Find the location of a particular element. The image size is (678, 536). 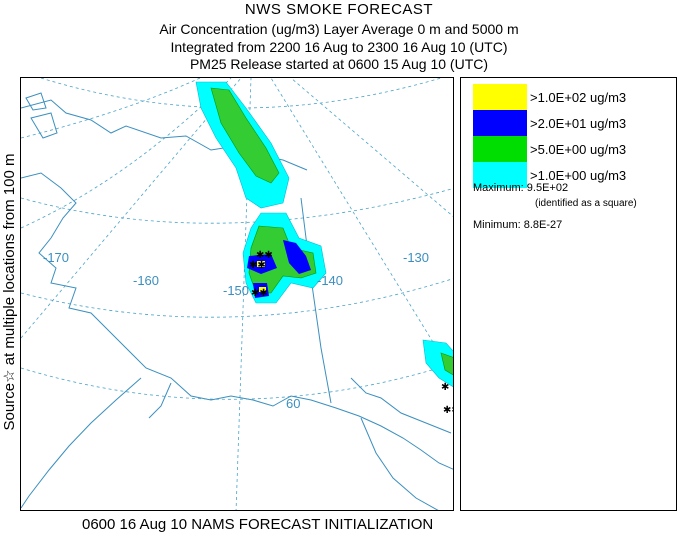

lon-label: -140 is located at coordinates (330, 280).